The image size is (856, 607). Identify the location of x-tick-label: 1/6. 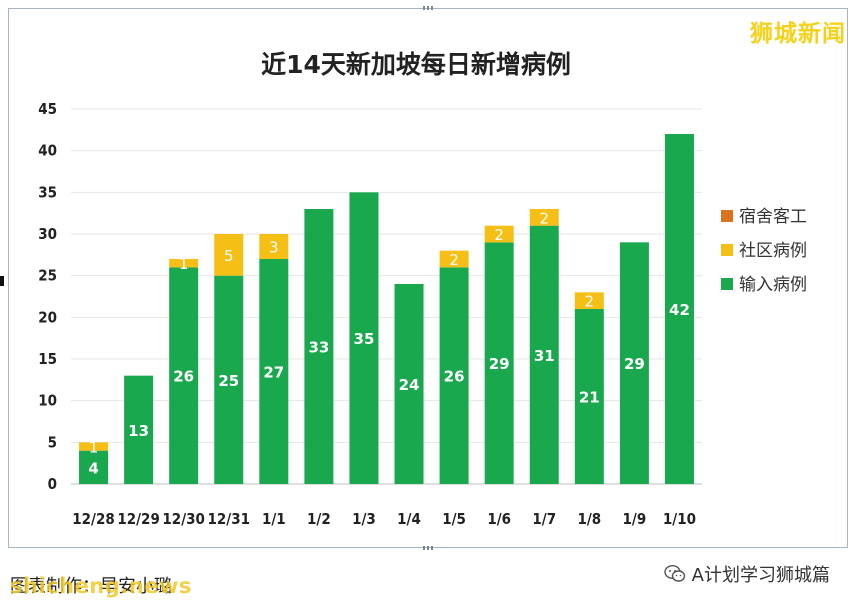
(499, 519).